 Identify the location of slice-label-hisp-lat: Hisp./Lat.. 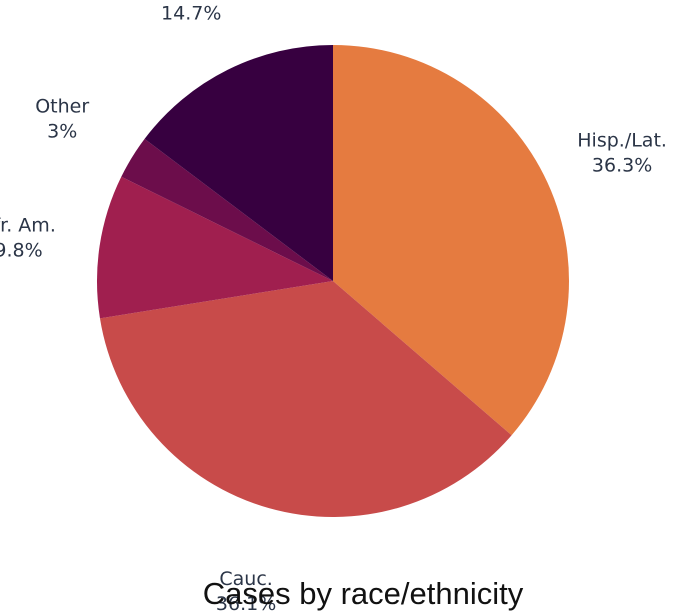
(622, 141).